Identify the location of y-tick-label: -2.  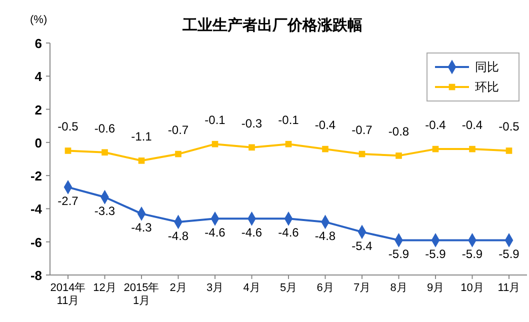
(36, 176).